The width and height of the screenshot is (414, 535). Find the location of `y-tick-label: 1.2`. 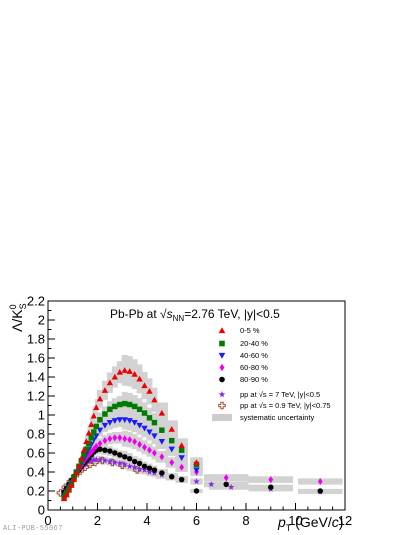

y-tick-label: 1.2 is located at coordinates (36, 396).